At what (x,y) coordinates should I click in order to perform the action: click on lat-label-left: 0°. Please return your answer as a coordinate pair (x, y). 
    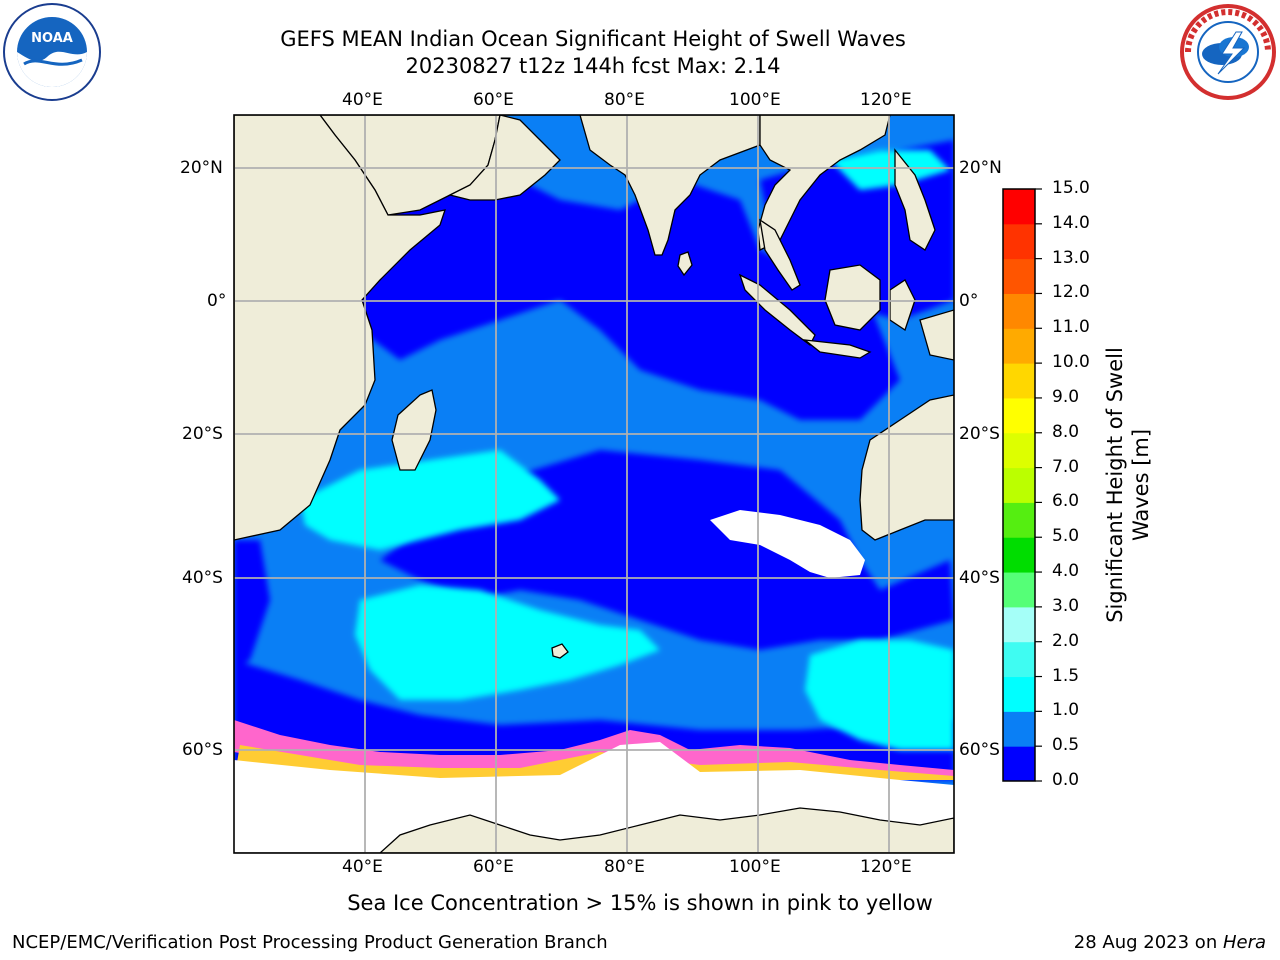
    Looking at the image, I should click on (217, 301).